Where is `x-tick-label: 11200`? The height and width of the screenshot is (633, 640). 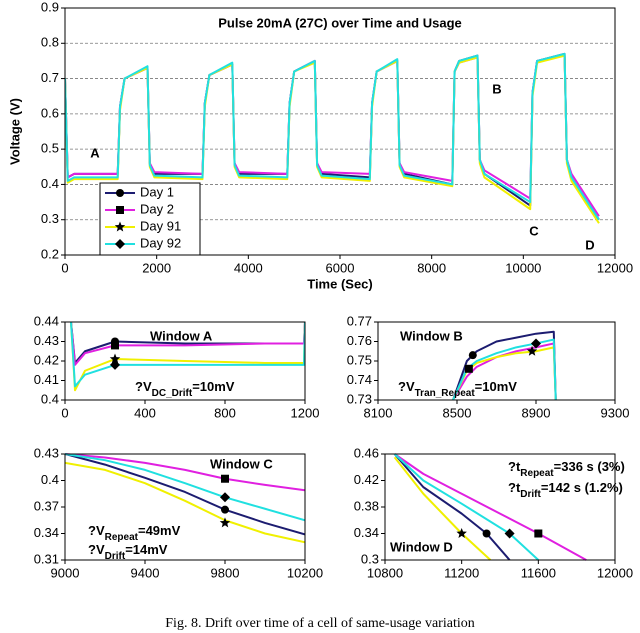 x-tick-label: 11200 is located at coordinates (461, 572).